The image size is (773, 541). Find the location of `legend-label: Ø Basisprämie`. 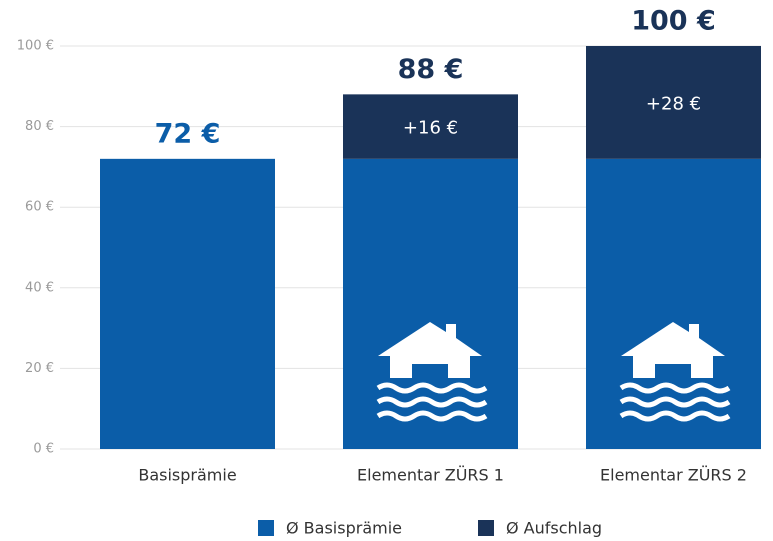

legend-label: Ø Basisprämie is located at coordinates (344, 528).